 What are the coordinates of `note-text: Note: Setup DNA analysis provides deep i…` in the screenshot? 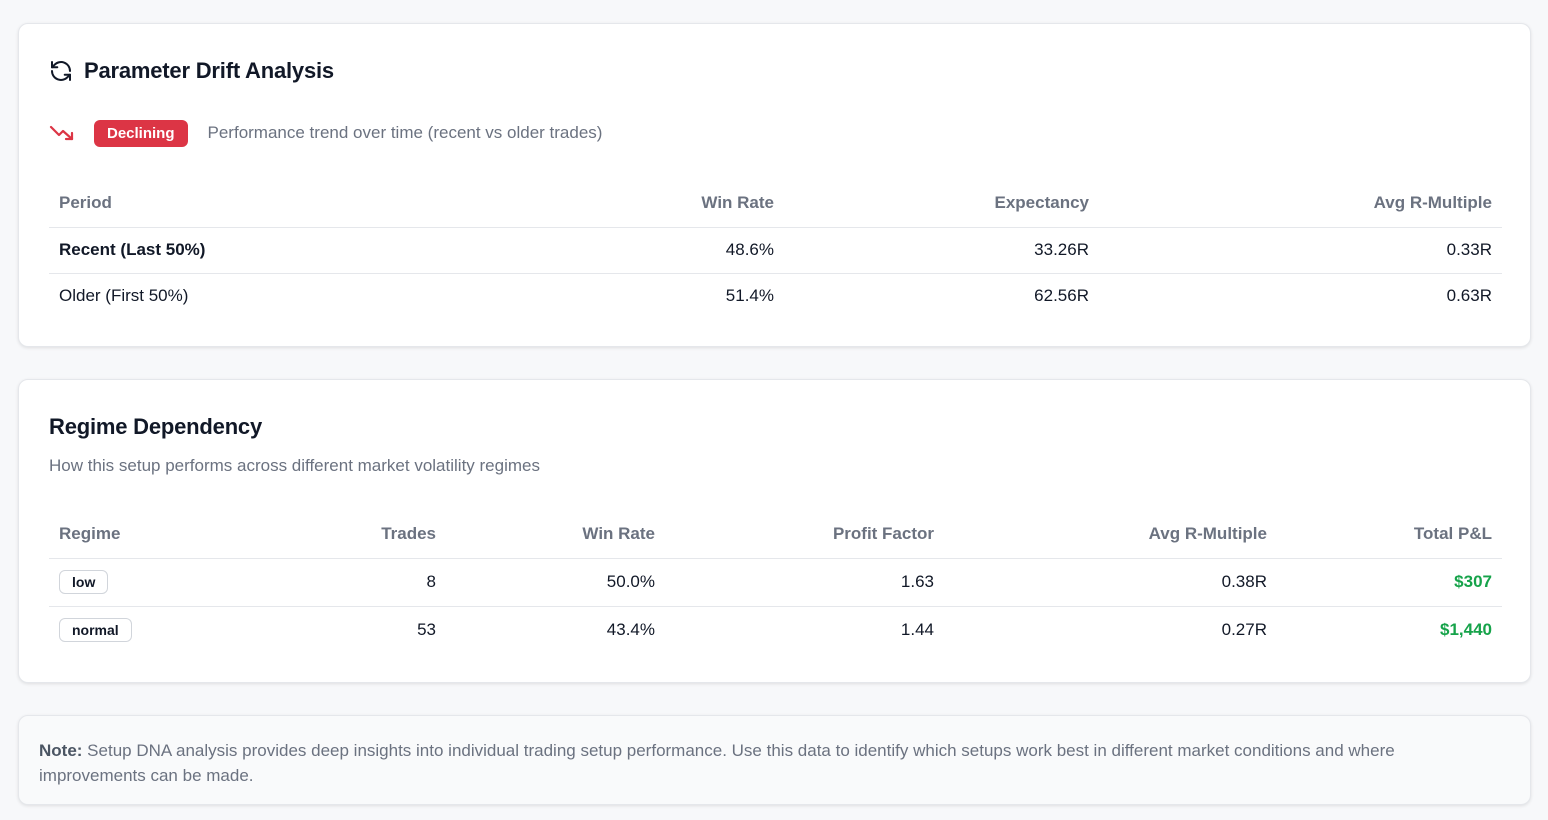 It's located at (759, 763).